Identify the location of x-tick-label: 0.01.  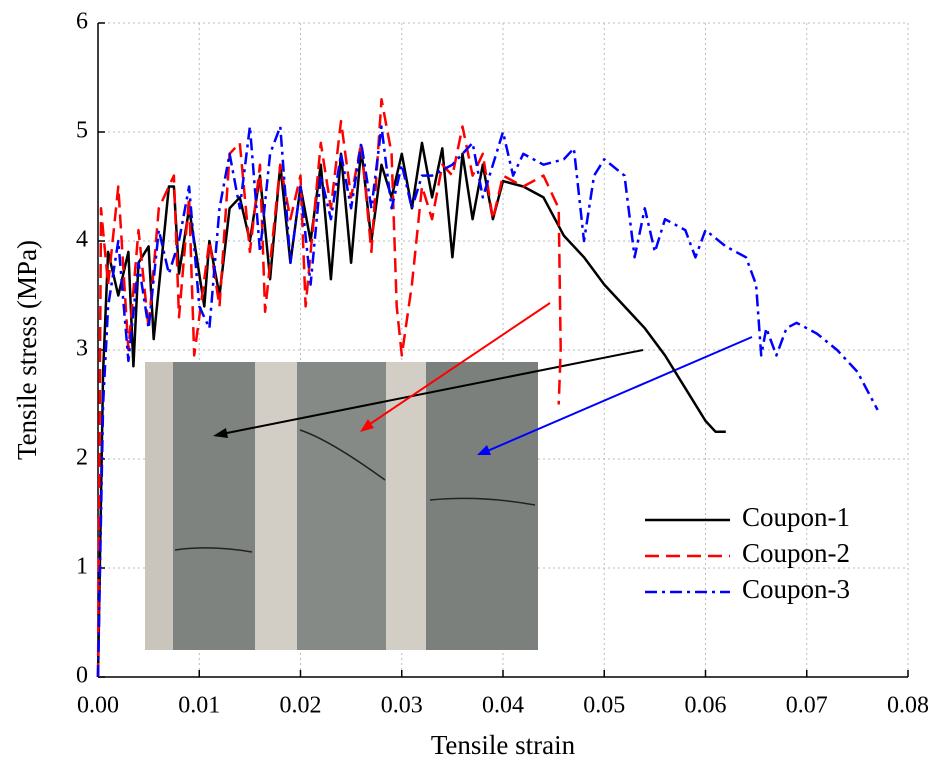
(199, 706).